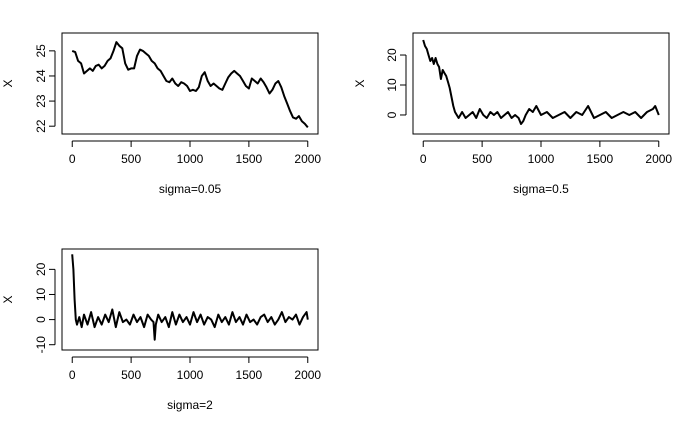 The height and width of the screenshot is (432, 700). Describe the element at coordinates (41, 345) in the screenshot. I see `y-tick-label: -10` at that location.